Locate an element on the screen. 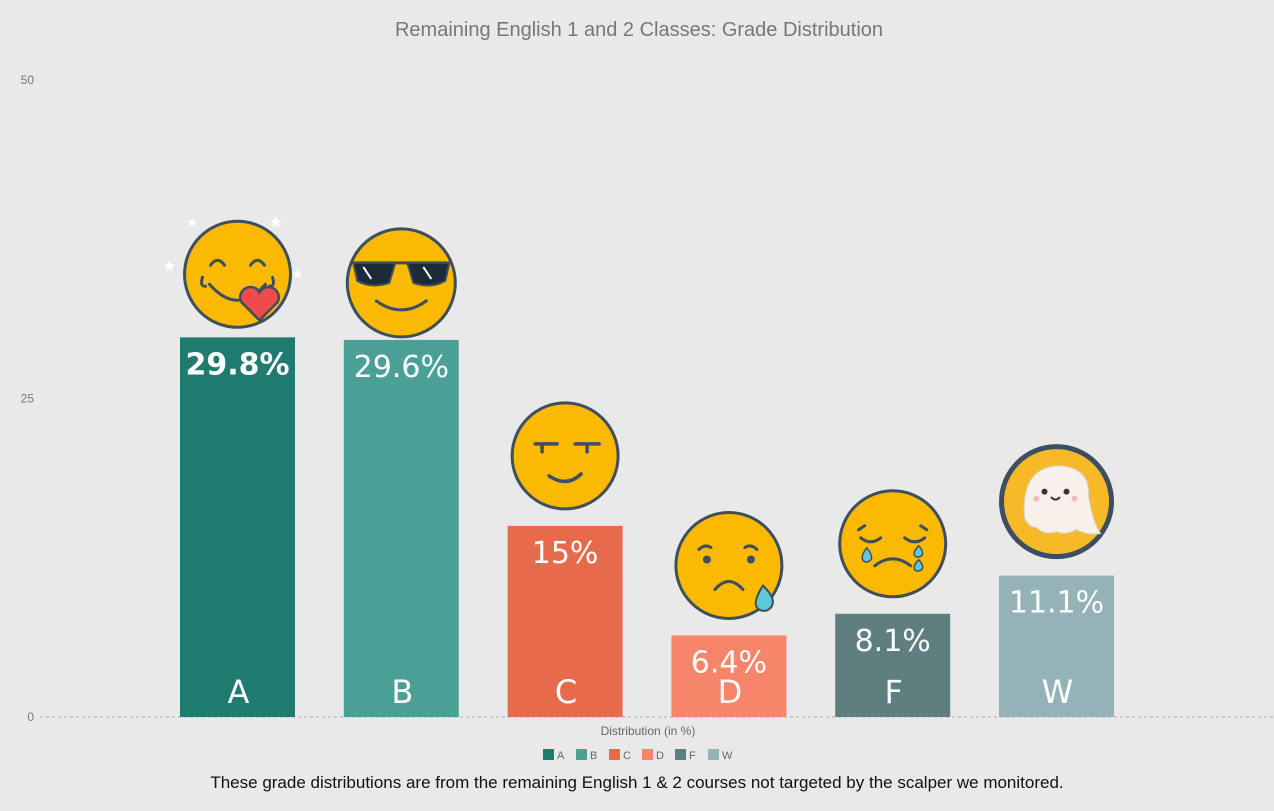 This screenshot has width=1274, height=811. smirk-icon is located at coordinates (565, 456).